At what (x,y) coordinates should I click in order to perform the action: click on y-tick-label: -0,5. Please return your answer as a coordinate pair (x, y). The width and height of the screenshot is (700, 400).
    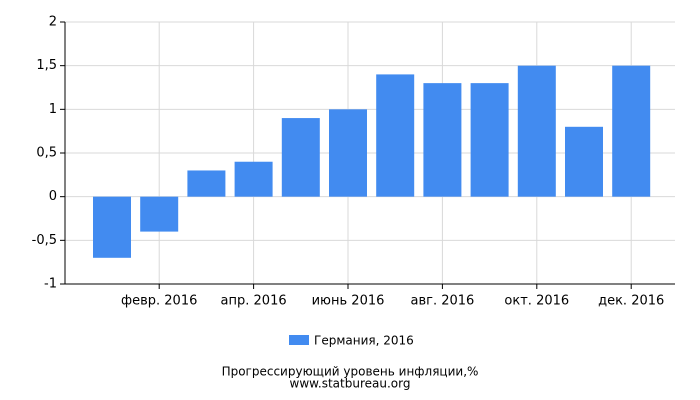
    Looking at the image, I should click on (44, 240).